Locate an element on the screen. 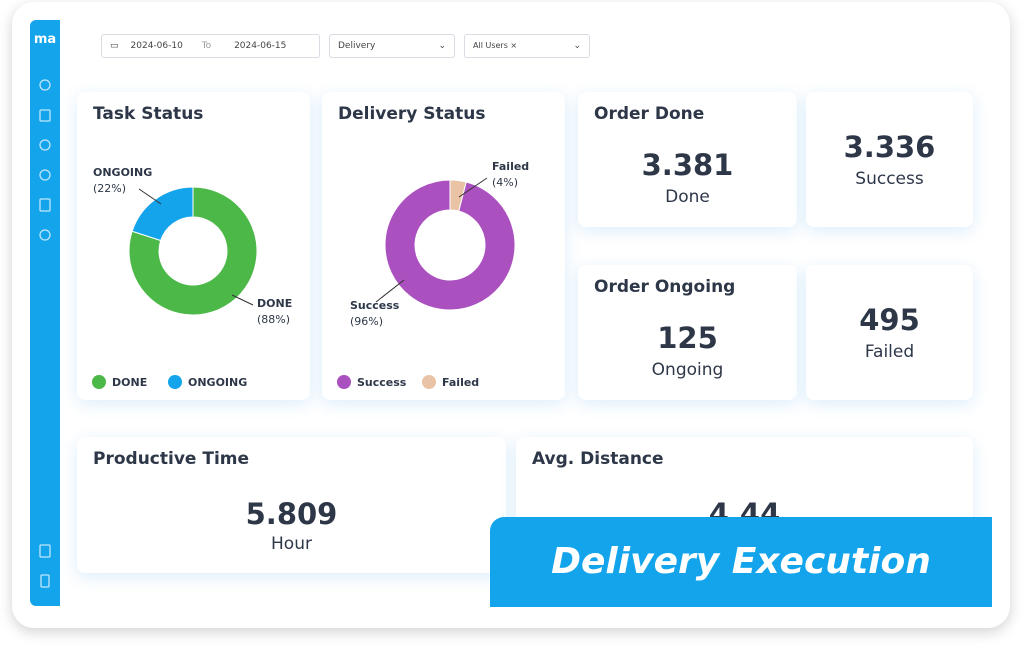 Image resolution: width=1024 pixels, height=650 pixels. date-to: 2024-06-15 is located at coordinates (260, 46).